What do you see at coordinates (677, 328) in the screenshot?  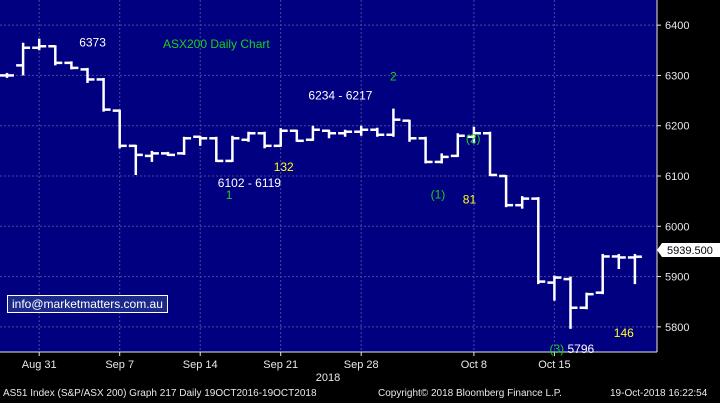 I see `y-tick-label: 5800` at bounding box center [677, 328].